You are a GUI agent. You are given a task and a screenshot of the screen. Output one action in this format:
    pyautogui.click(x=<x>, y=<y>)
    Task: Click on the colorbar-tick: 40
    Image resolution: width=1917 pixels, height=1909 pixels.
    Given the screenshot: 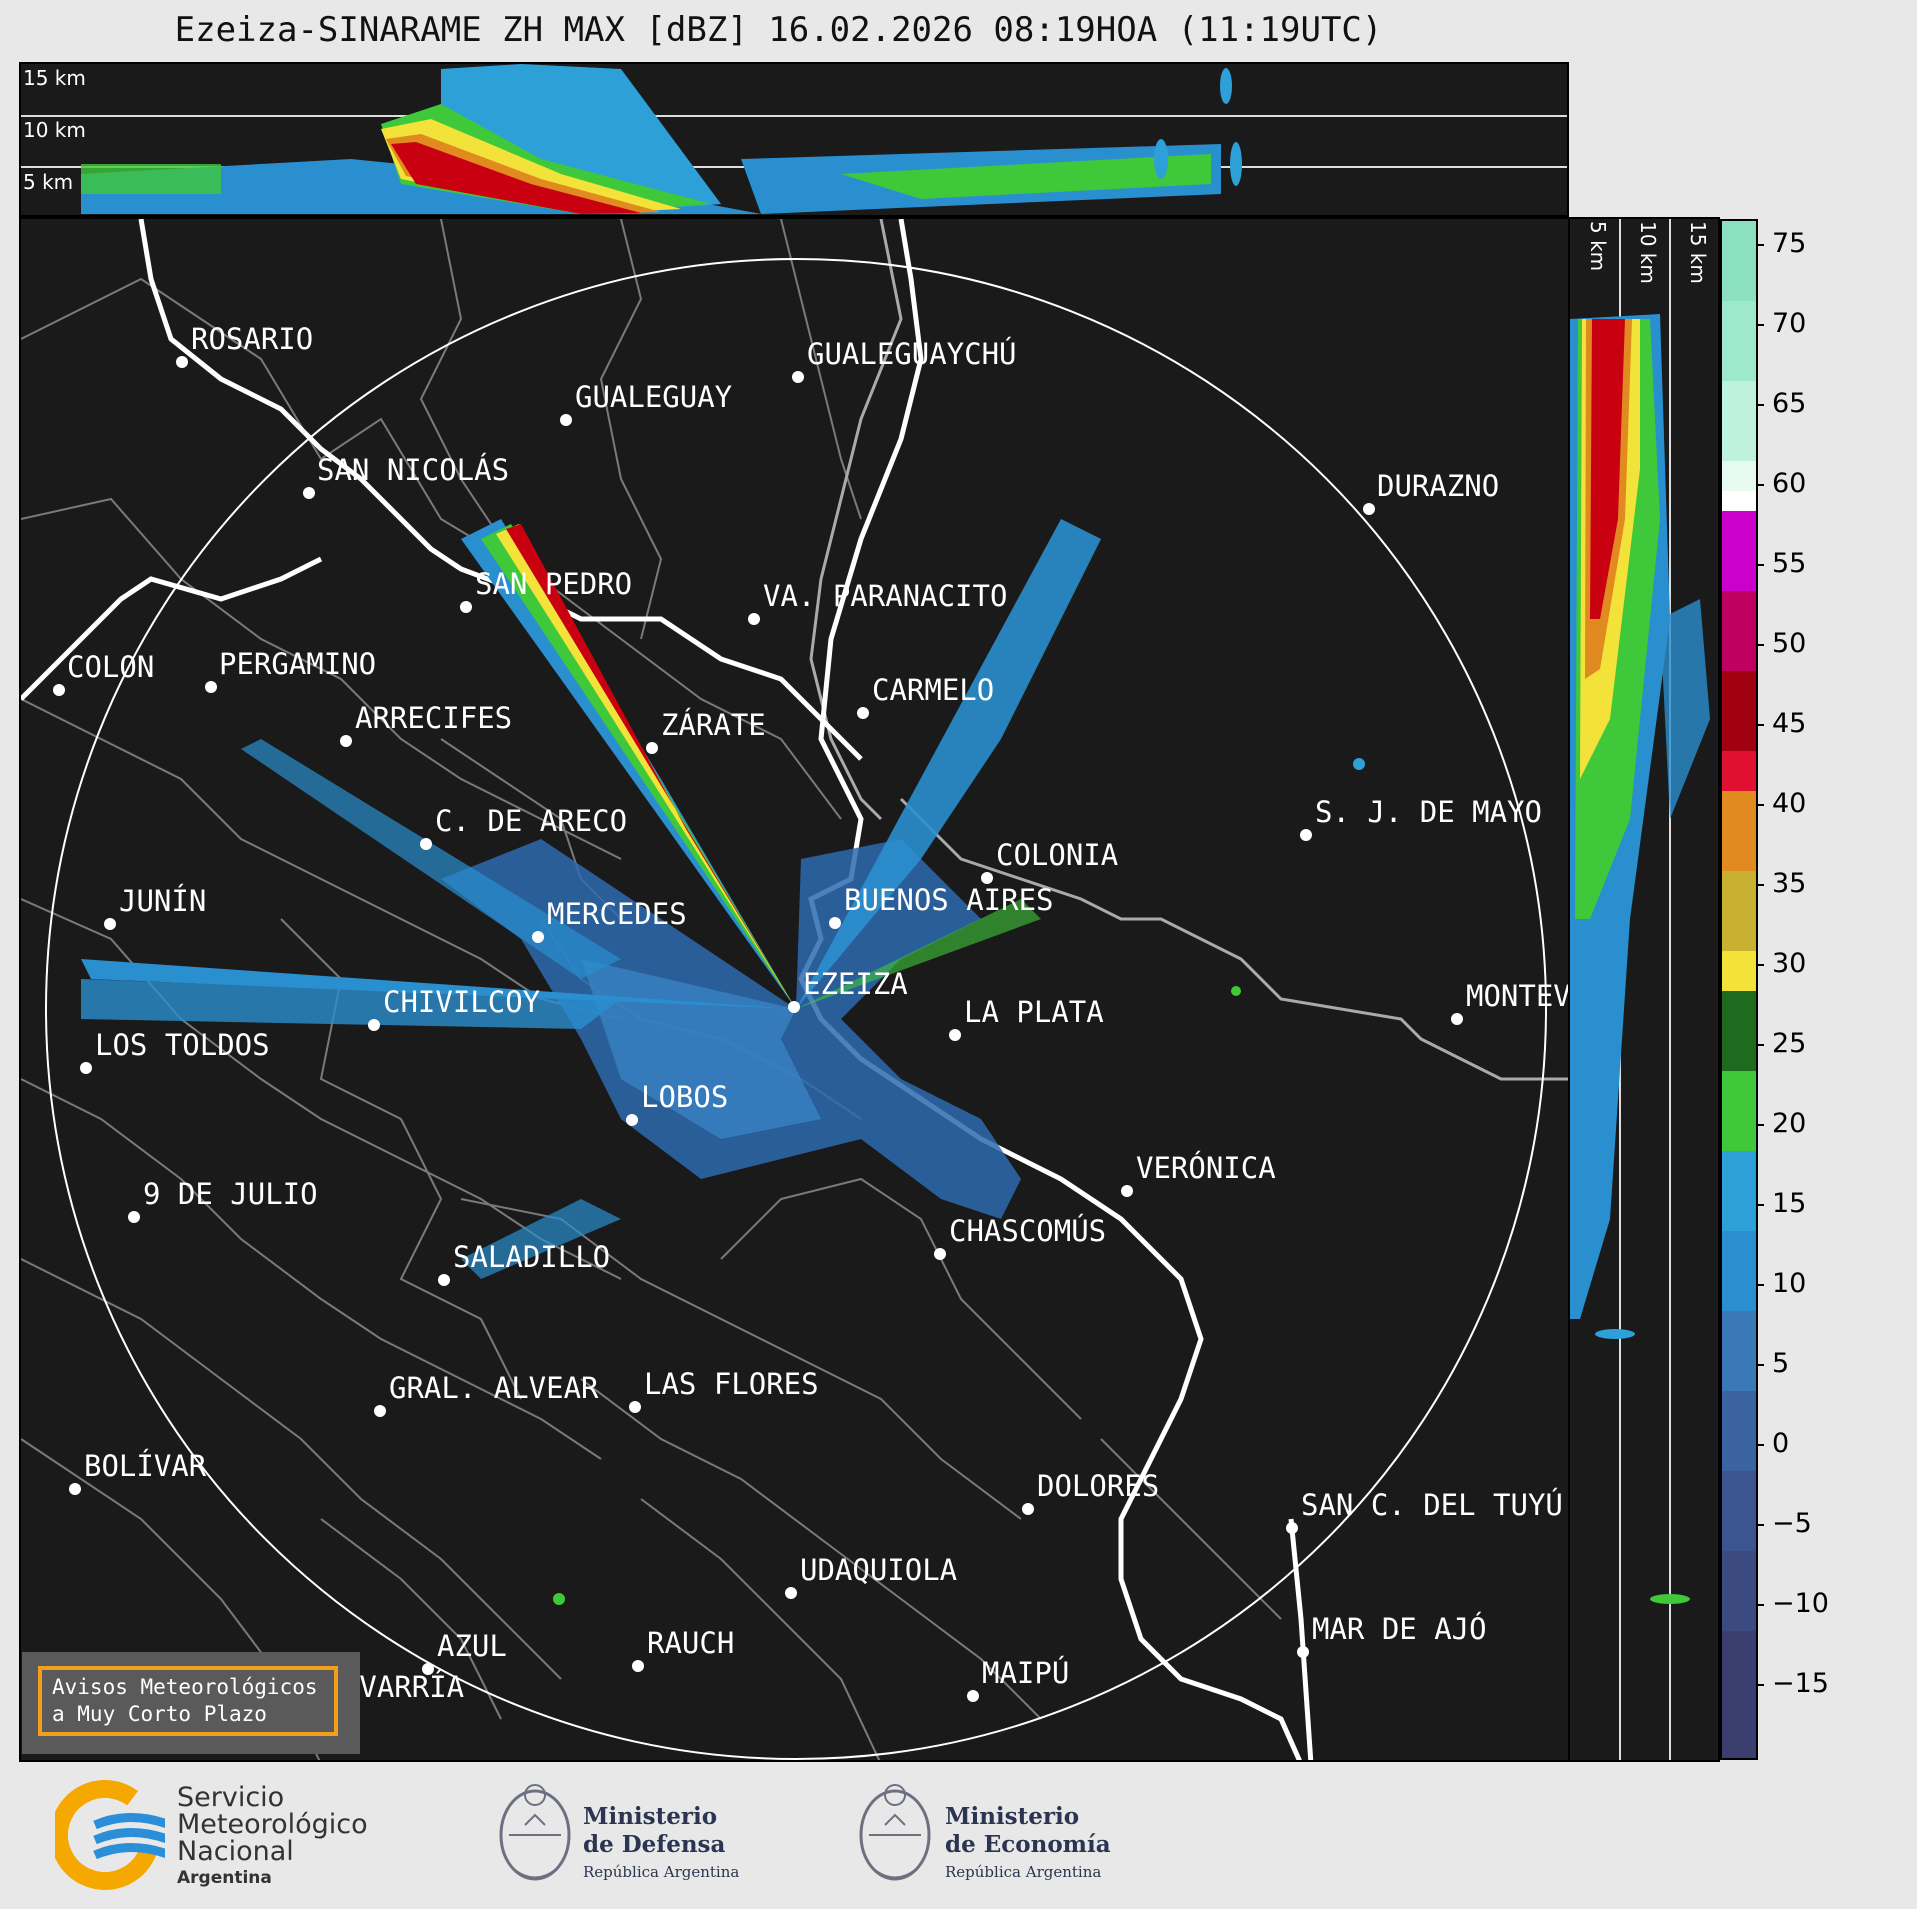 What is the action you would take?
    pyautogui.click(x=1780, y=803)
    